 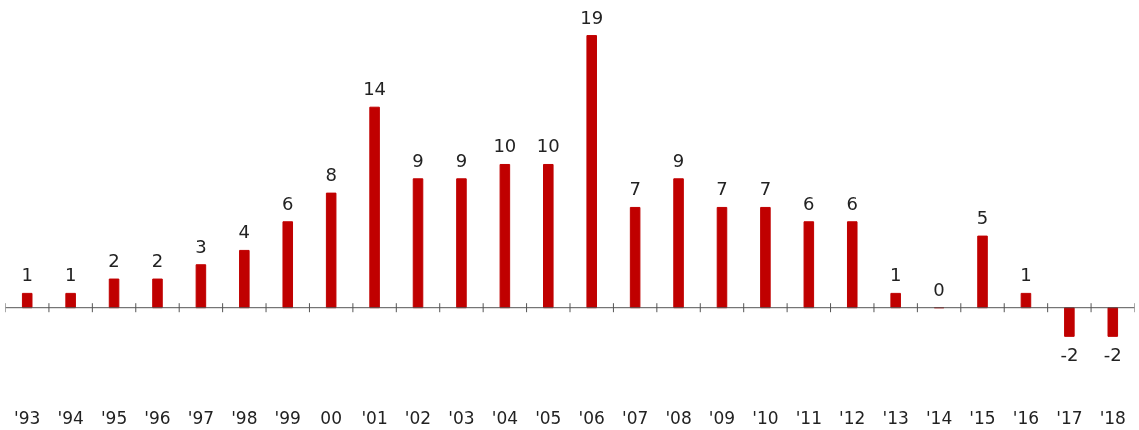 What do you see at coordinates (591, 417) in the screenshot?
I see `x-tick-label: '06` at bounding box center [591, 417].